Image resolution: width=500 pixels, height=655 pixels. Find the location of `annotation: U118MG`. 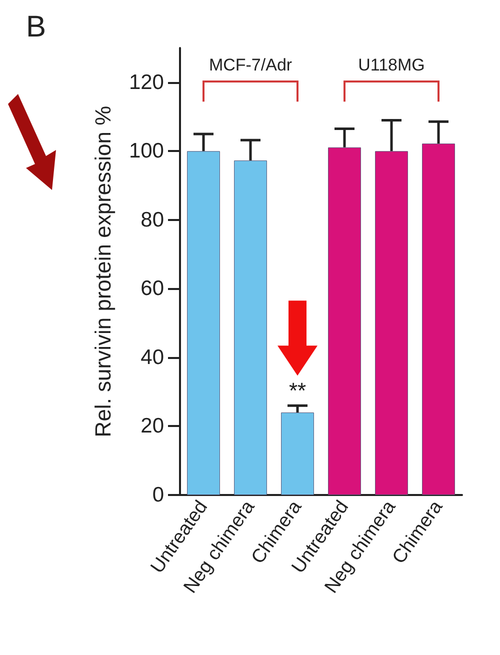

annotation: U118MG is located at coordinates (391, 65).